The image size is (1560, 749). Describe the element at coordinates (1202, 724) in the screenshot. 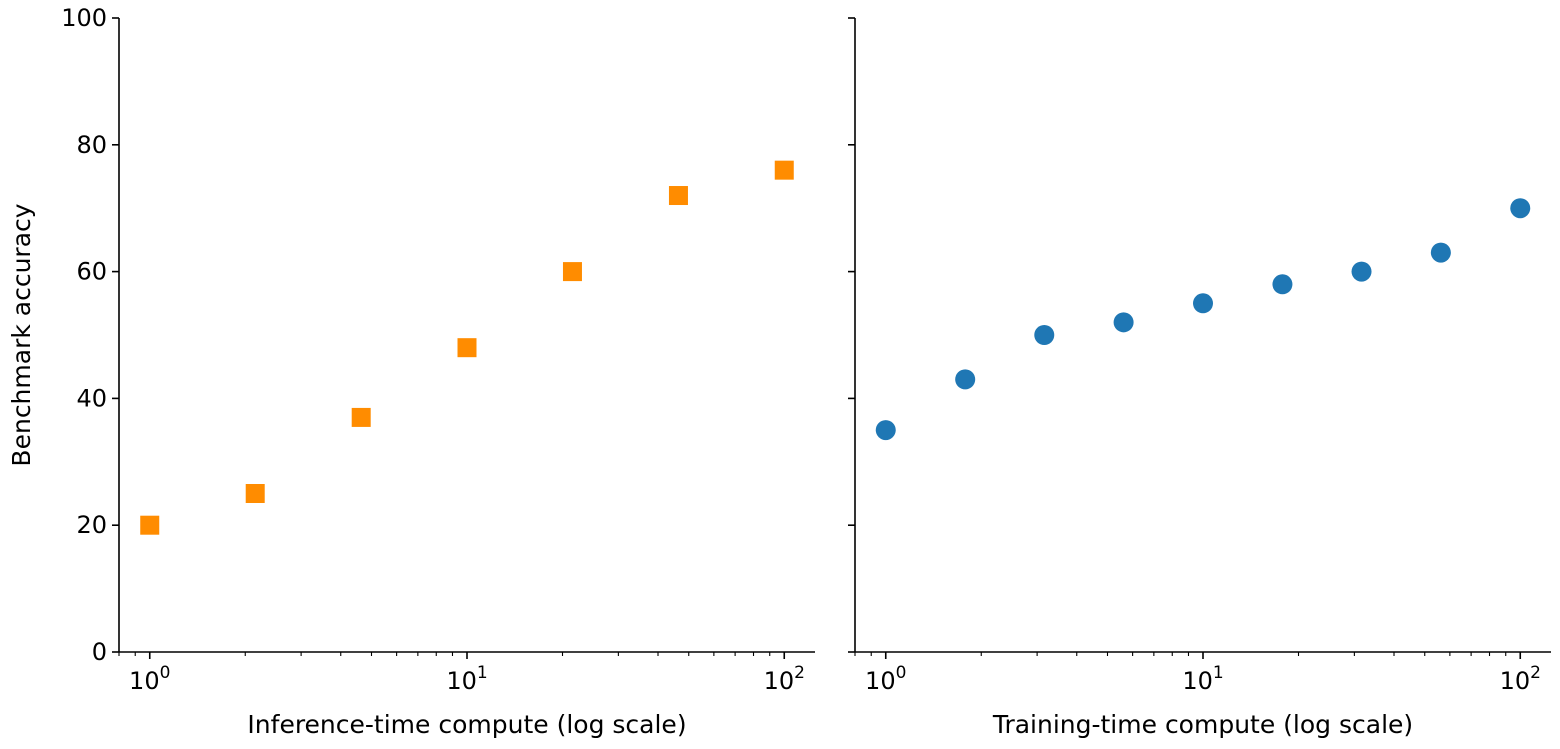

I see `x-axis-label-training: Training-time compute (log scale)` at that location.